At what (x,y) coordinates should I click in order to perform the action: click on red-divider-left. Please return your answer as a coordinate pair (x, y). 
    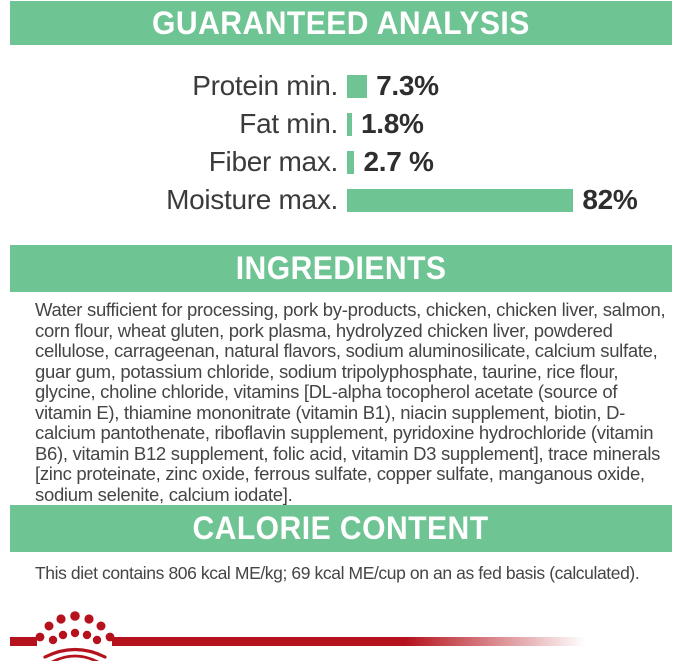
    Looking at the image, I should click on (23, 641).